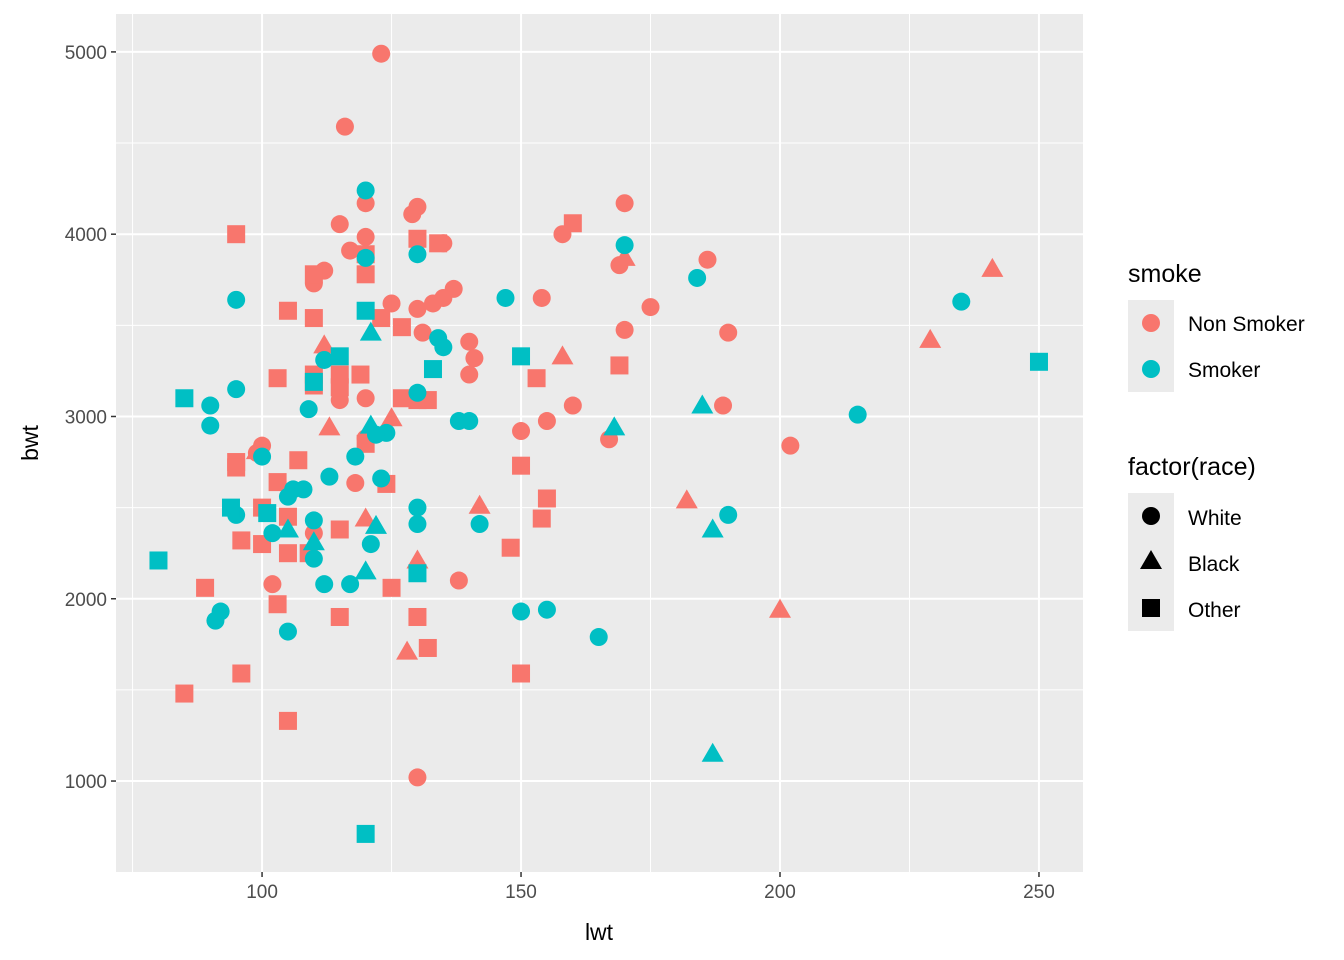 The image size is (1344, 960). What do you see at coordinates (86, 600) in the screenshot?
I see `y-tick-label: 2000` at bounding box center [86, 600].